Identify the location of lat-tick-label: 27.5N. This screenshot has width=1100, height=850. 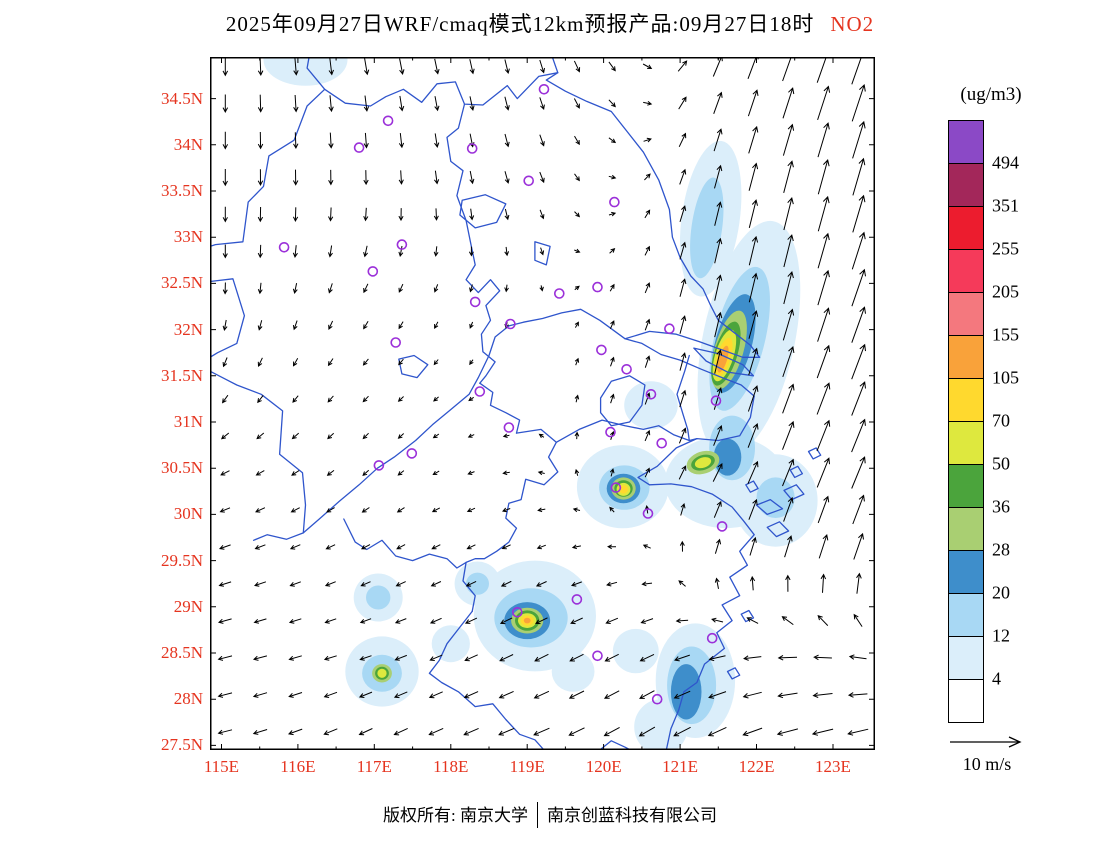
(181, 745).